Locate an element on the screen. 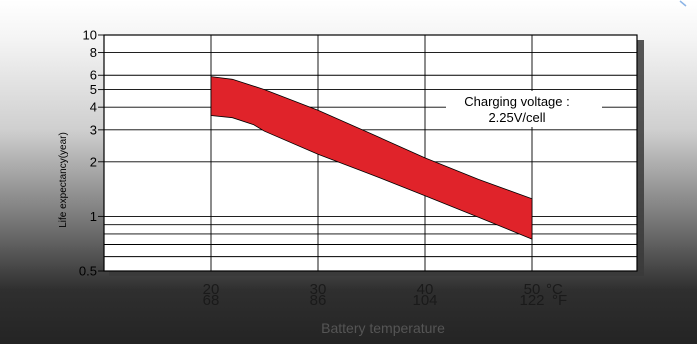 Image resolution: width=697 pixels, height=344 pixels. y-tick-label: 3 is located at coordinates (93, 129).